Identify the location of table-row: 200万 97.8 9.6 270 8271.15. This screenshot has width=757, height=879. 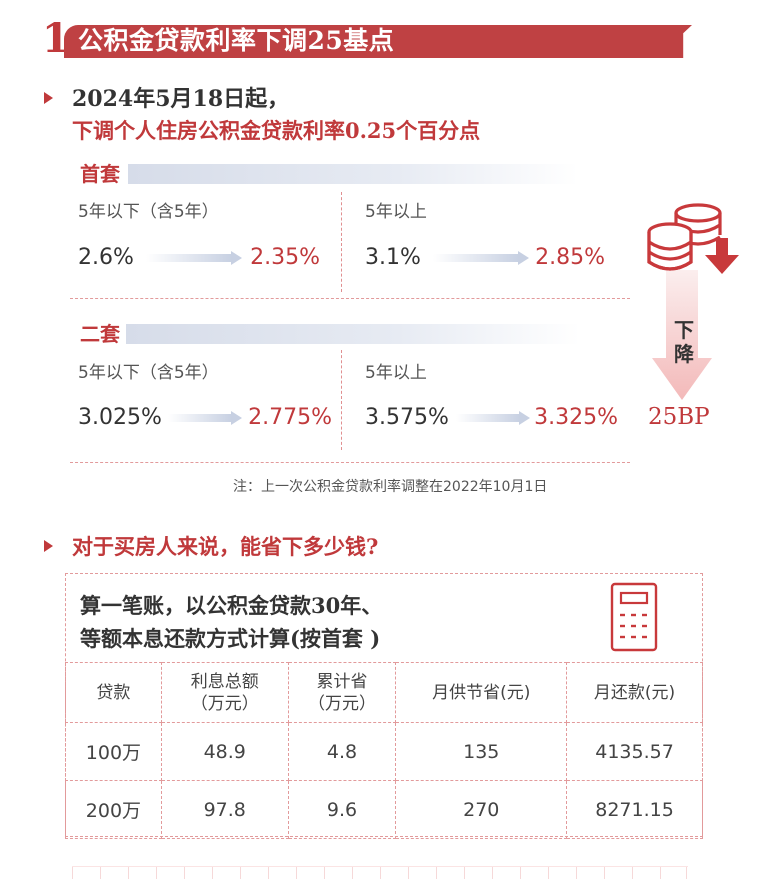
(384, 809).